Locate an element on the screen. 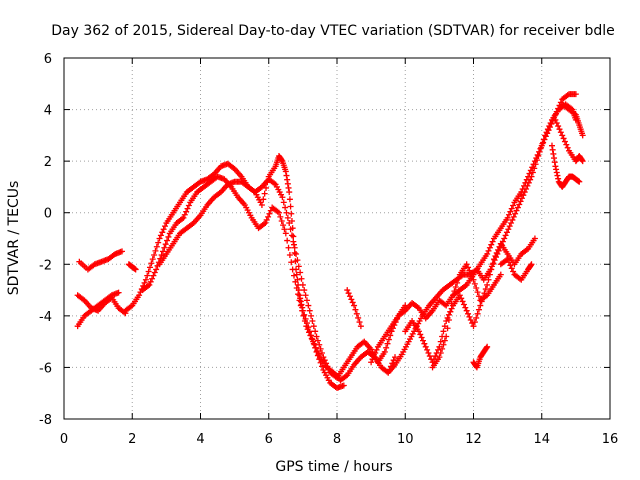 This screenshot has height=480, width=640. x-tick-label: 6 is located at coordinates (269, 439).